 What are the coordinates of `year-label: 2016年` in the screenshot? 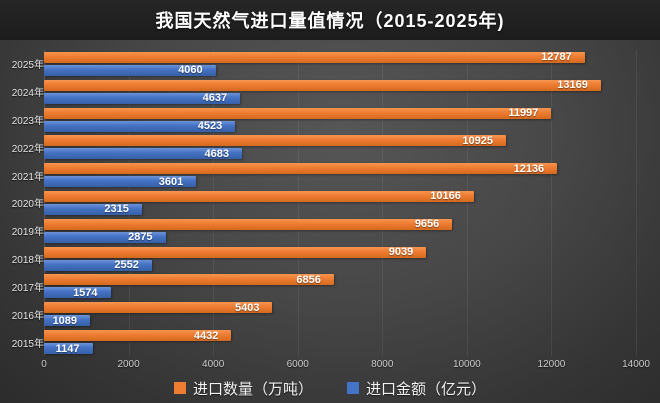 It's located at (27, 316).